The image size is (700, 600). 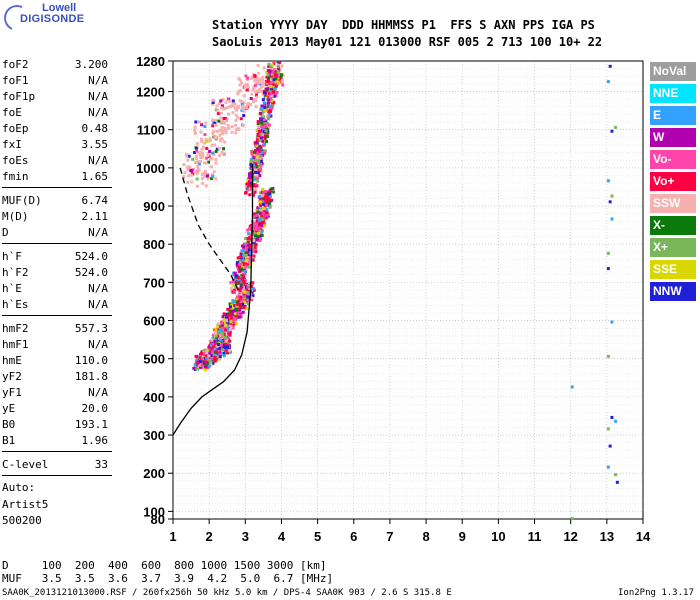 What do you see at coordinates (673, 159) in the screenshot?
I see `legend-item-vo: Vo-` at bounding box center [673, 159].